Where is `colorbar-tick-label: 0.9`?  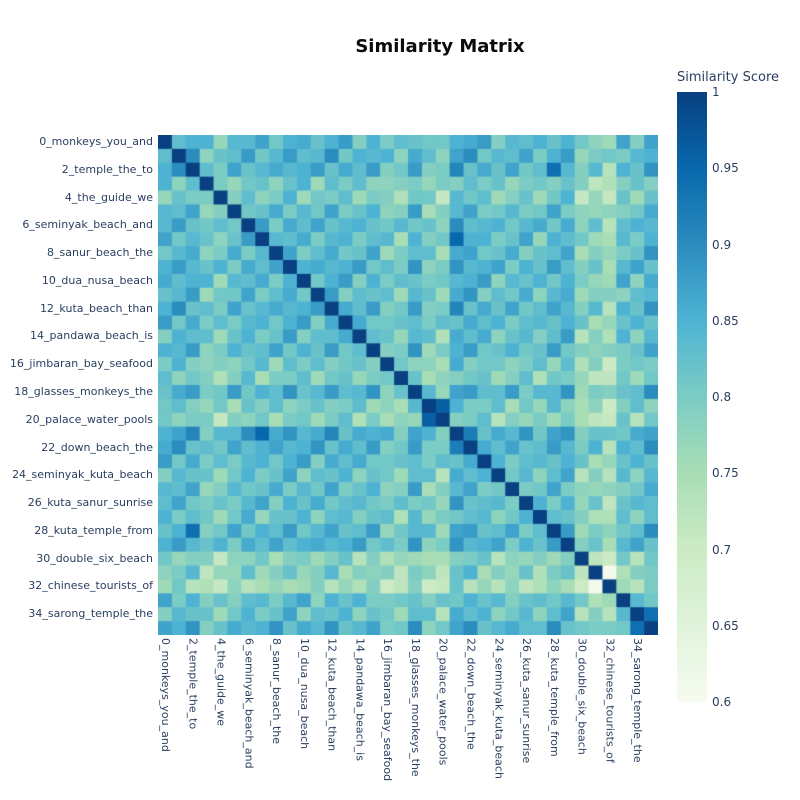 colorbar-tick-label: 0.9 is located at coordinates (722, 244).